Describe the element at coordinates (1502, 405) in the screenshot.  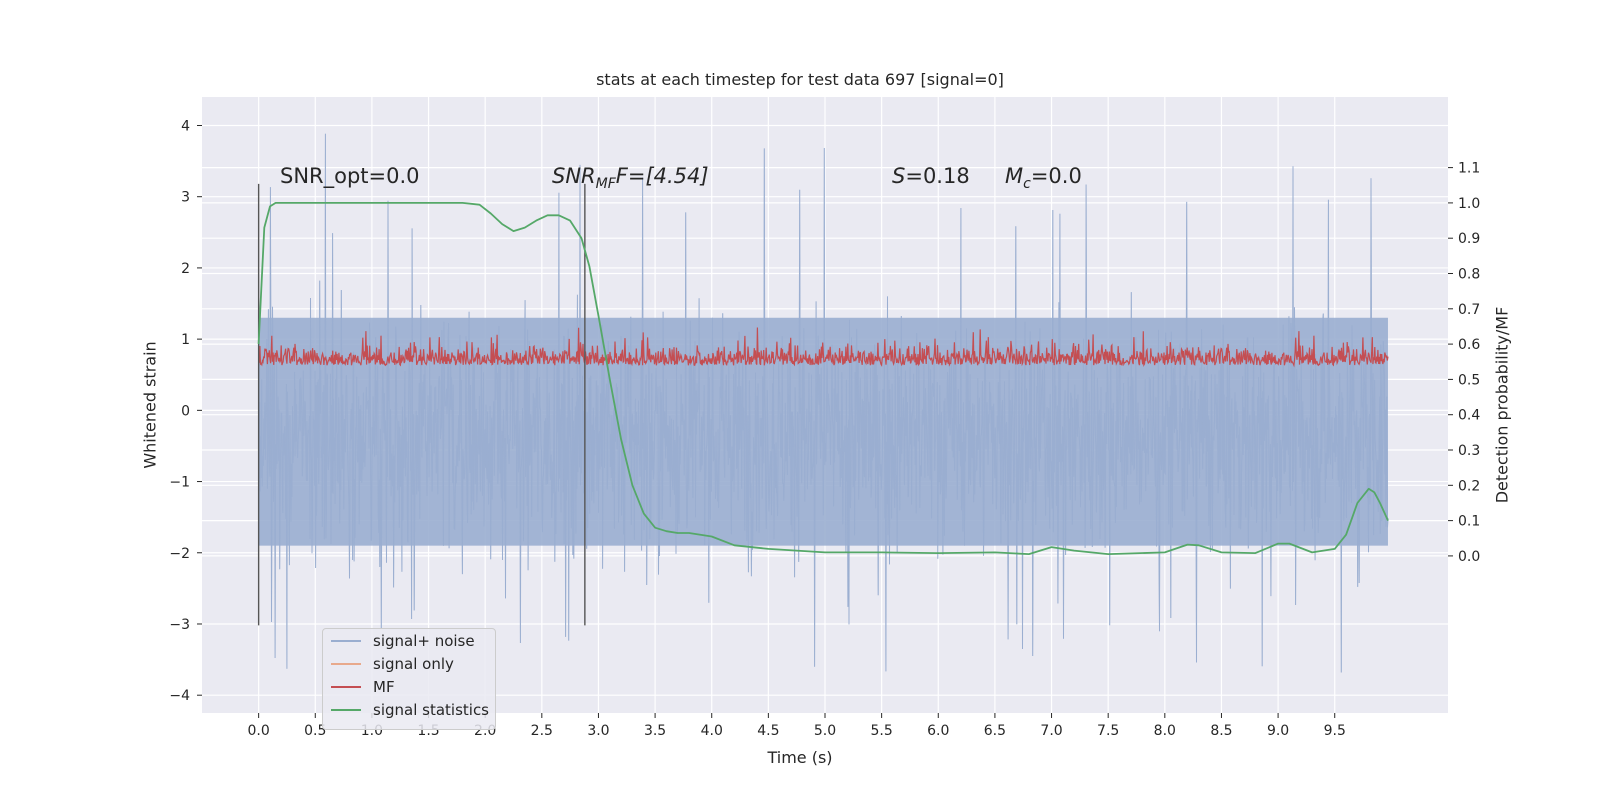
I see `y-axis-label-right: Detection probability/MF` at that location.